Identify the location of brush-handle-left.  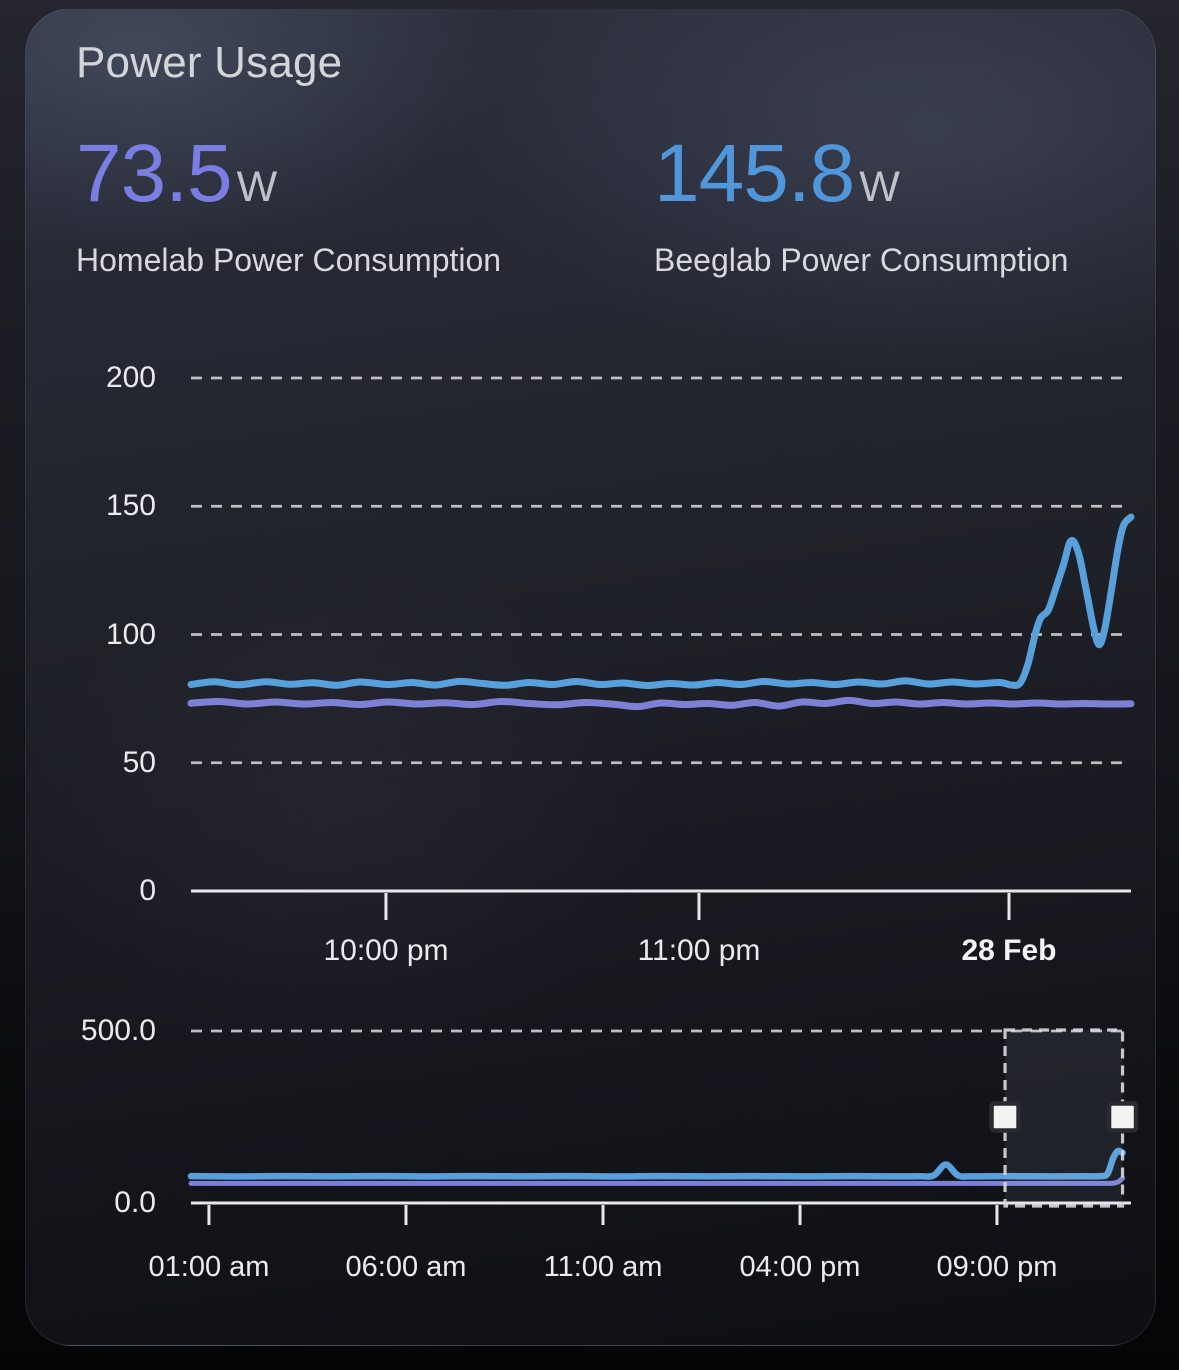
(1005, 1117).